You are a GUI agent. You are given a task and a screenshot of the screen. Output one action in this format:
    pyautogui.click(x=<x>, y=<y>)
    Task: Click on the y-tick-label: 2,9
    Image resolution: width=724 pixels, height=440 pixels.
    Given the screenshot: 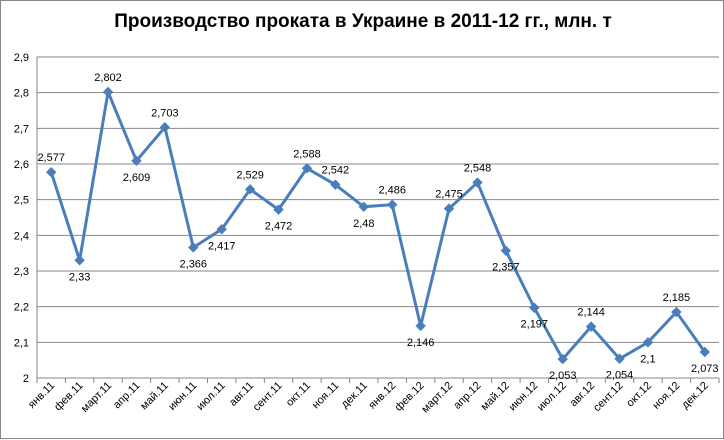 What is the action you would take?
    pyautogui.click(x=21, y=58)
    